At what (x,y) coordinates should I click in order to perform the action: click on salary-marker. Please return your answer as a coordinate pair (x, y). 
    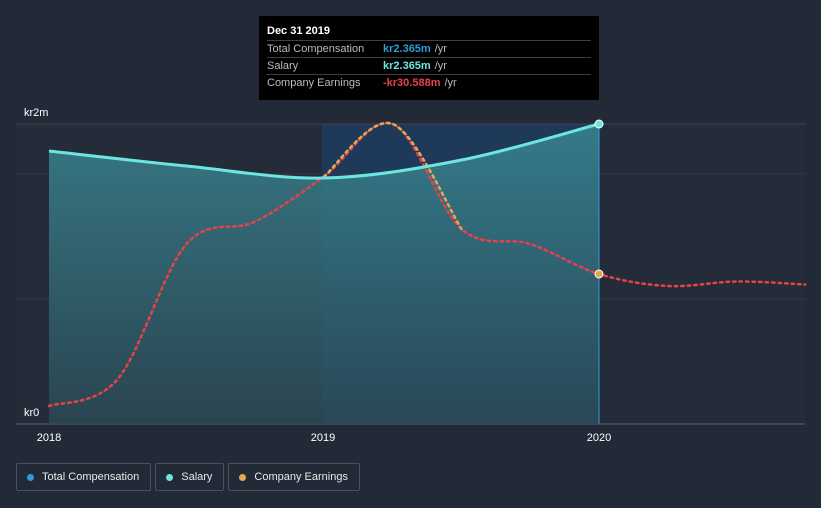
    Looking at the image, I should click on (599, 124).